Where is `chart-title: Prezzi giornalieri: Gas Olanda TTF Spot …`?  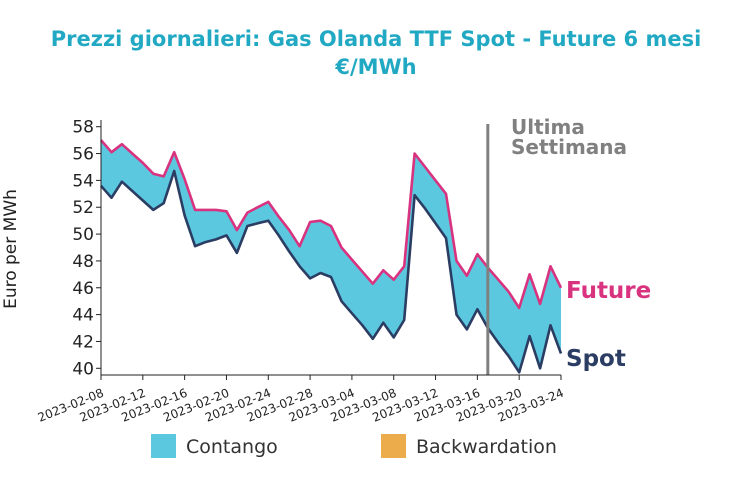
chart-title: Prezzi giornalieri: Gas Olanda TTF Spot … is located at coordinates (376, 39).